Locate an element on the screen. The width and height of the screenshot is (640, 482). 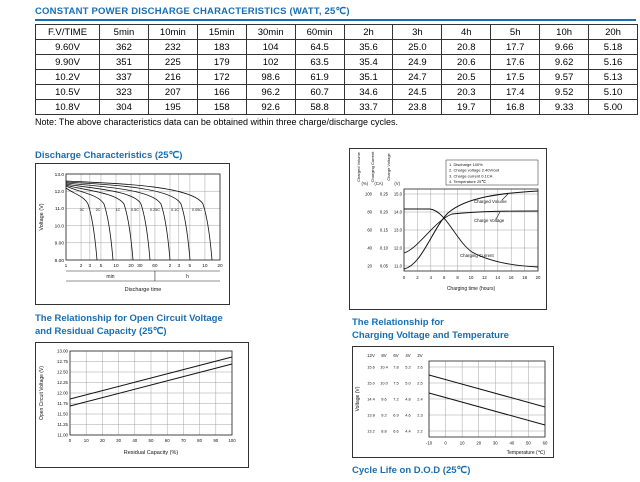
tick-label: 12.00 is located at coordinates (63, 393).